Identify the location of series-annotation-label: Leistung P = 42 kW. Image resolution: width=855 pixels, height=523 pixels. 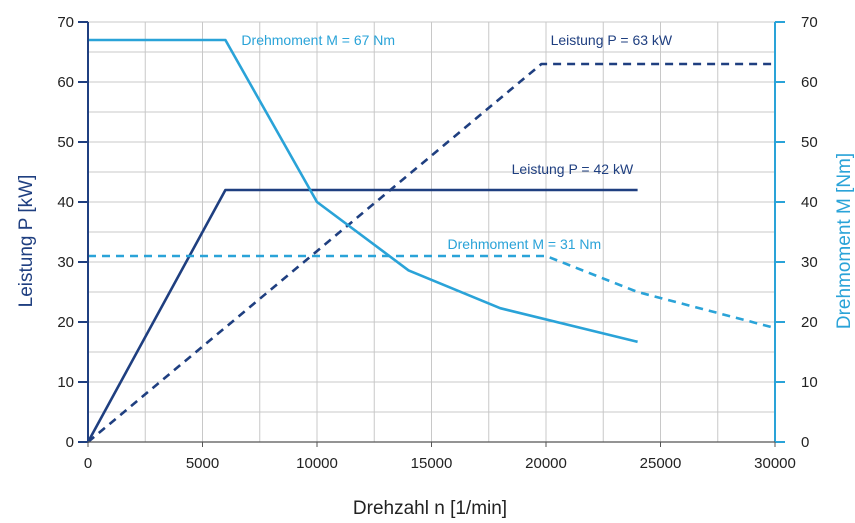
(573, 169).